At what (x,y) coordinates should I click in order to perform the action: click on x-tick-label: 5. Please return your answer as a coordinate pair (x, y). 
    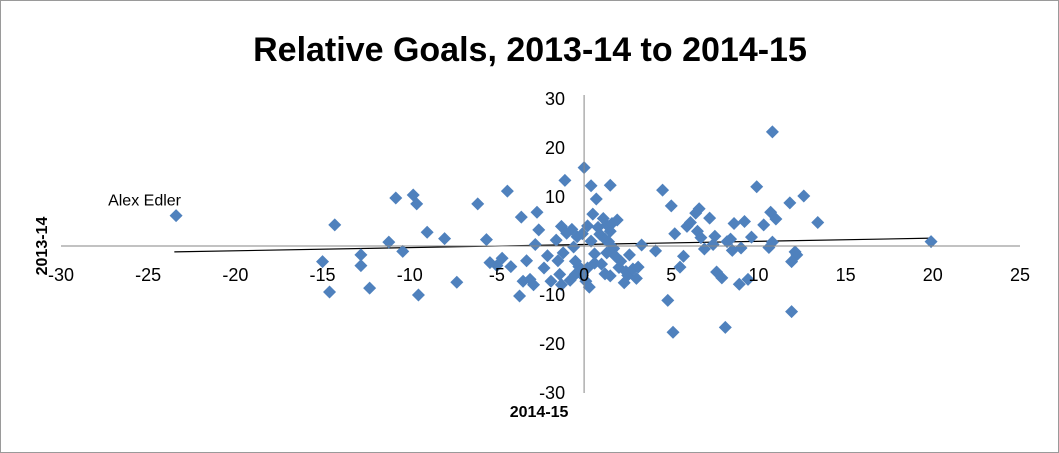
    Looking at the image, I should click on (671, 275).